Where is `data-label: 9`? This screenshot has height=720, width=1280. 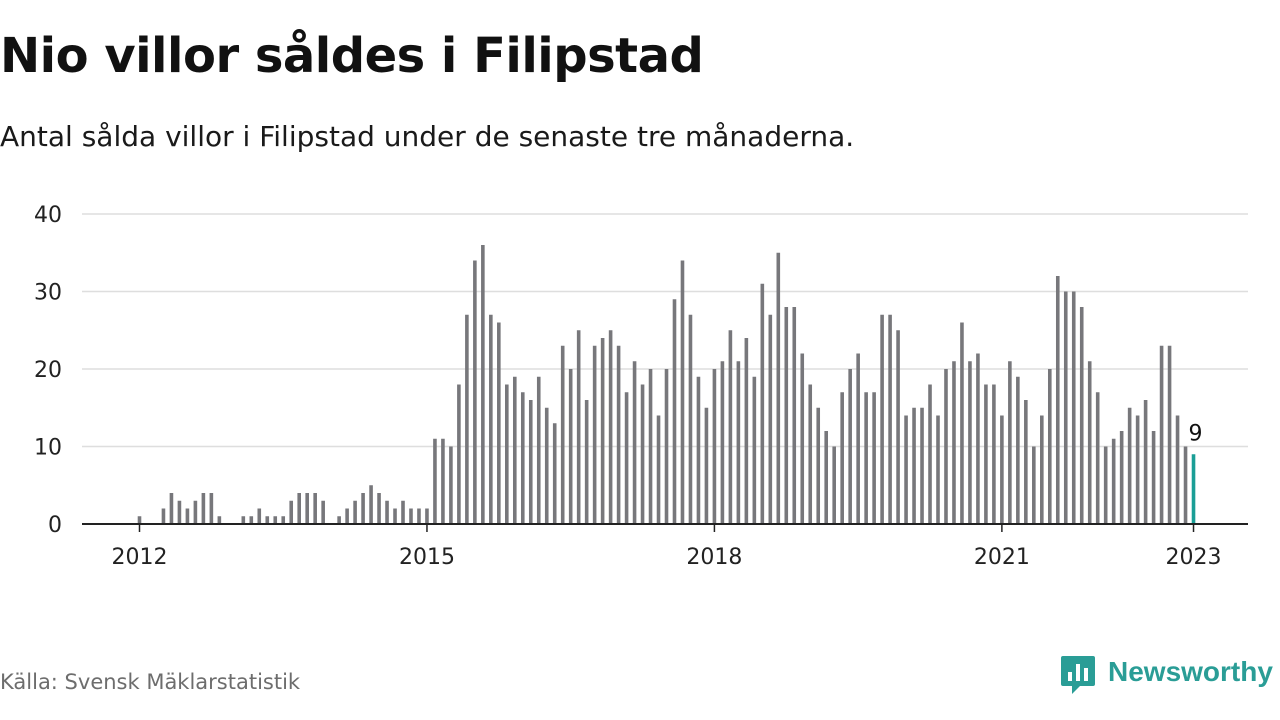
data-label: 9 is located at coordinates (1196, 433).